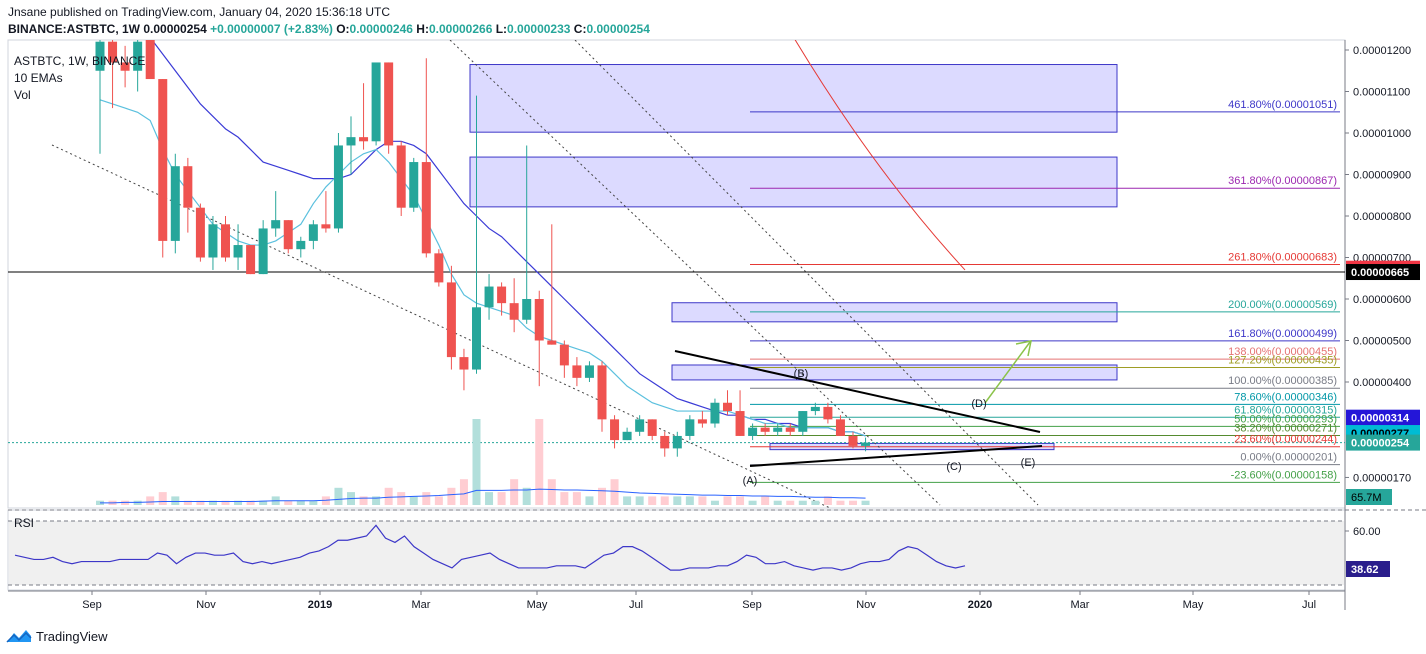  Describe the element at coordinates (1369, 497) in the screenshot. I see `volume-badge` at that location.